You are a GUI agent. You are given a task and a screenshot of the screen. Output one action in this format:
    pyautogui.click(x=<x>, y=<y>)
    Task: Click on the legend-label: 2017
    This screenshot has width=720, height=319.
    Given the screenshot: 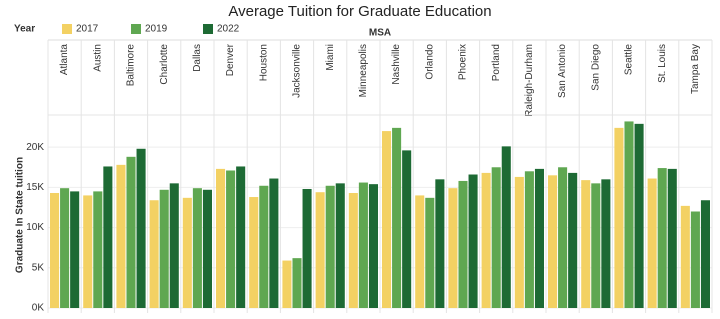 What is the action you would take?
    pyautogui.click(x=87, y=29)
    